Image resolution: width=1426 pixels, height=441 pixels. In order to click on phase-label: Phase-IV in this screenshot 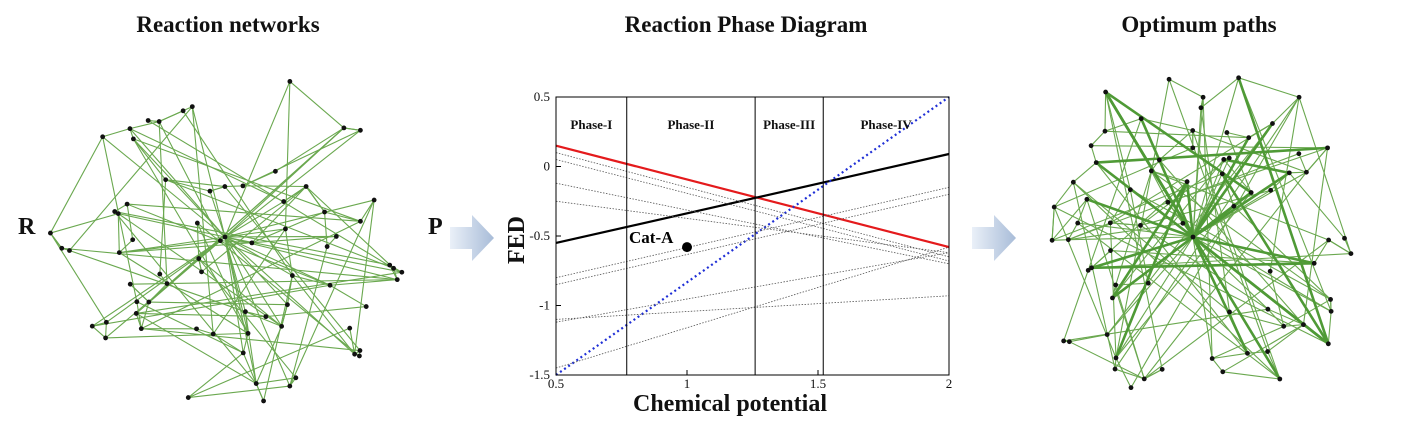, I will do `click(886, 124)`.